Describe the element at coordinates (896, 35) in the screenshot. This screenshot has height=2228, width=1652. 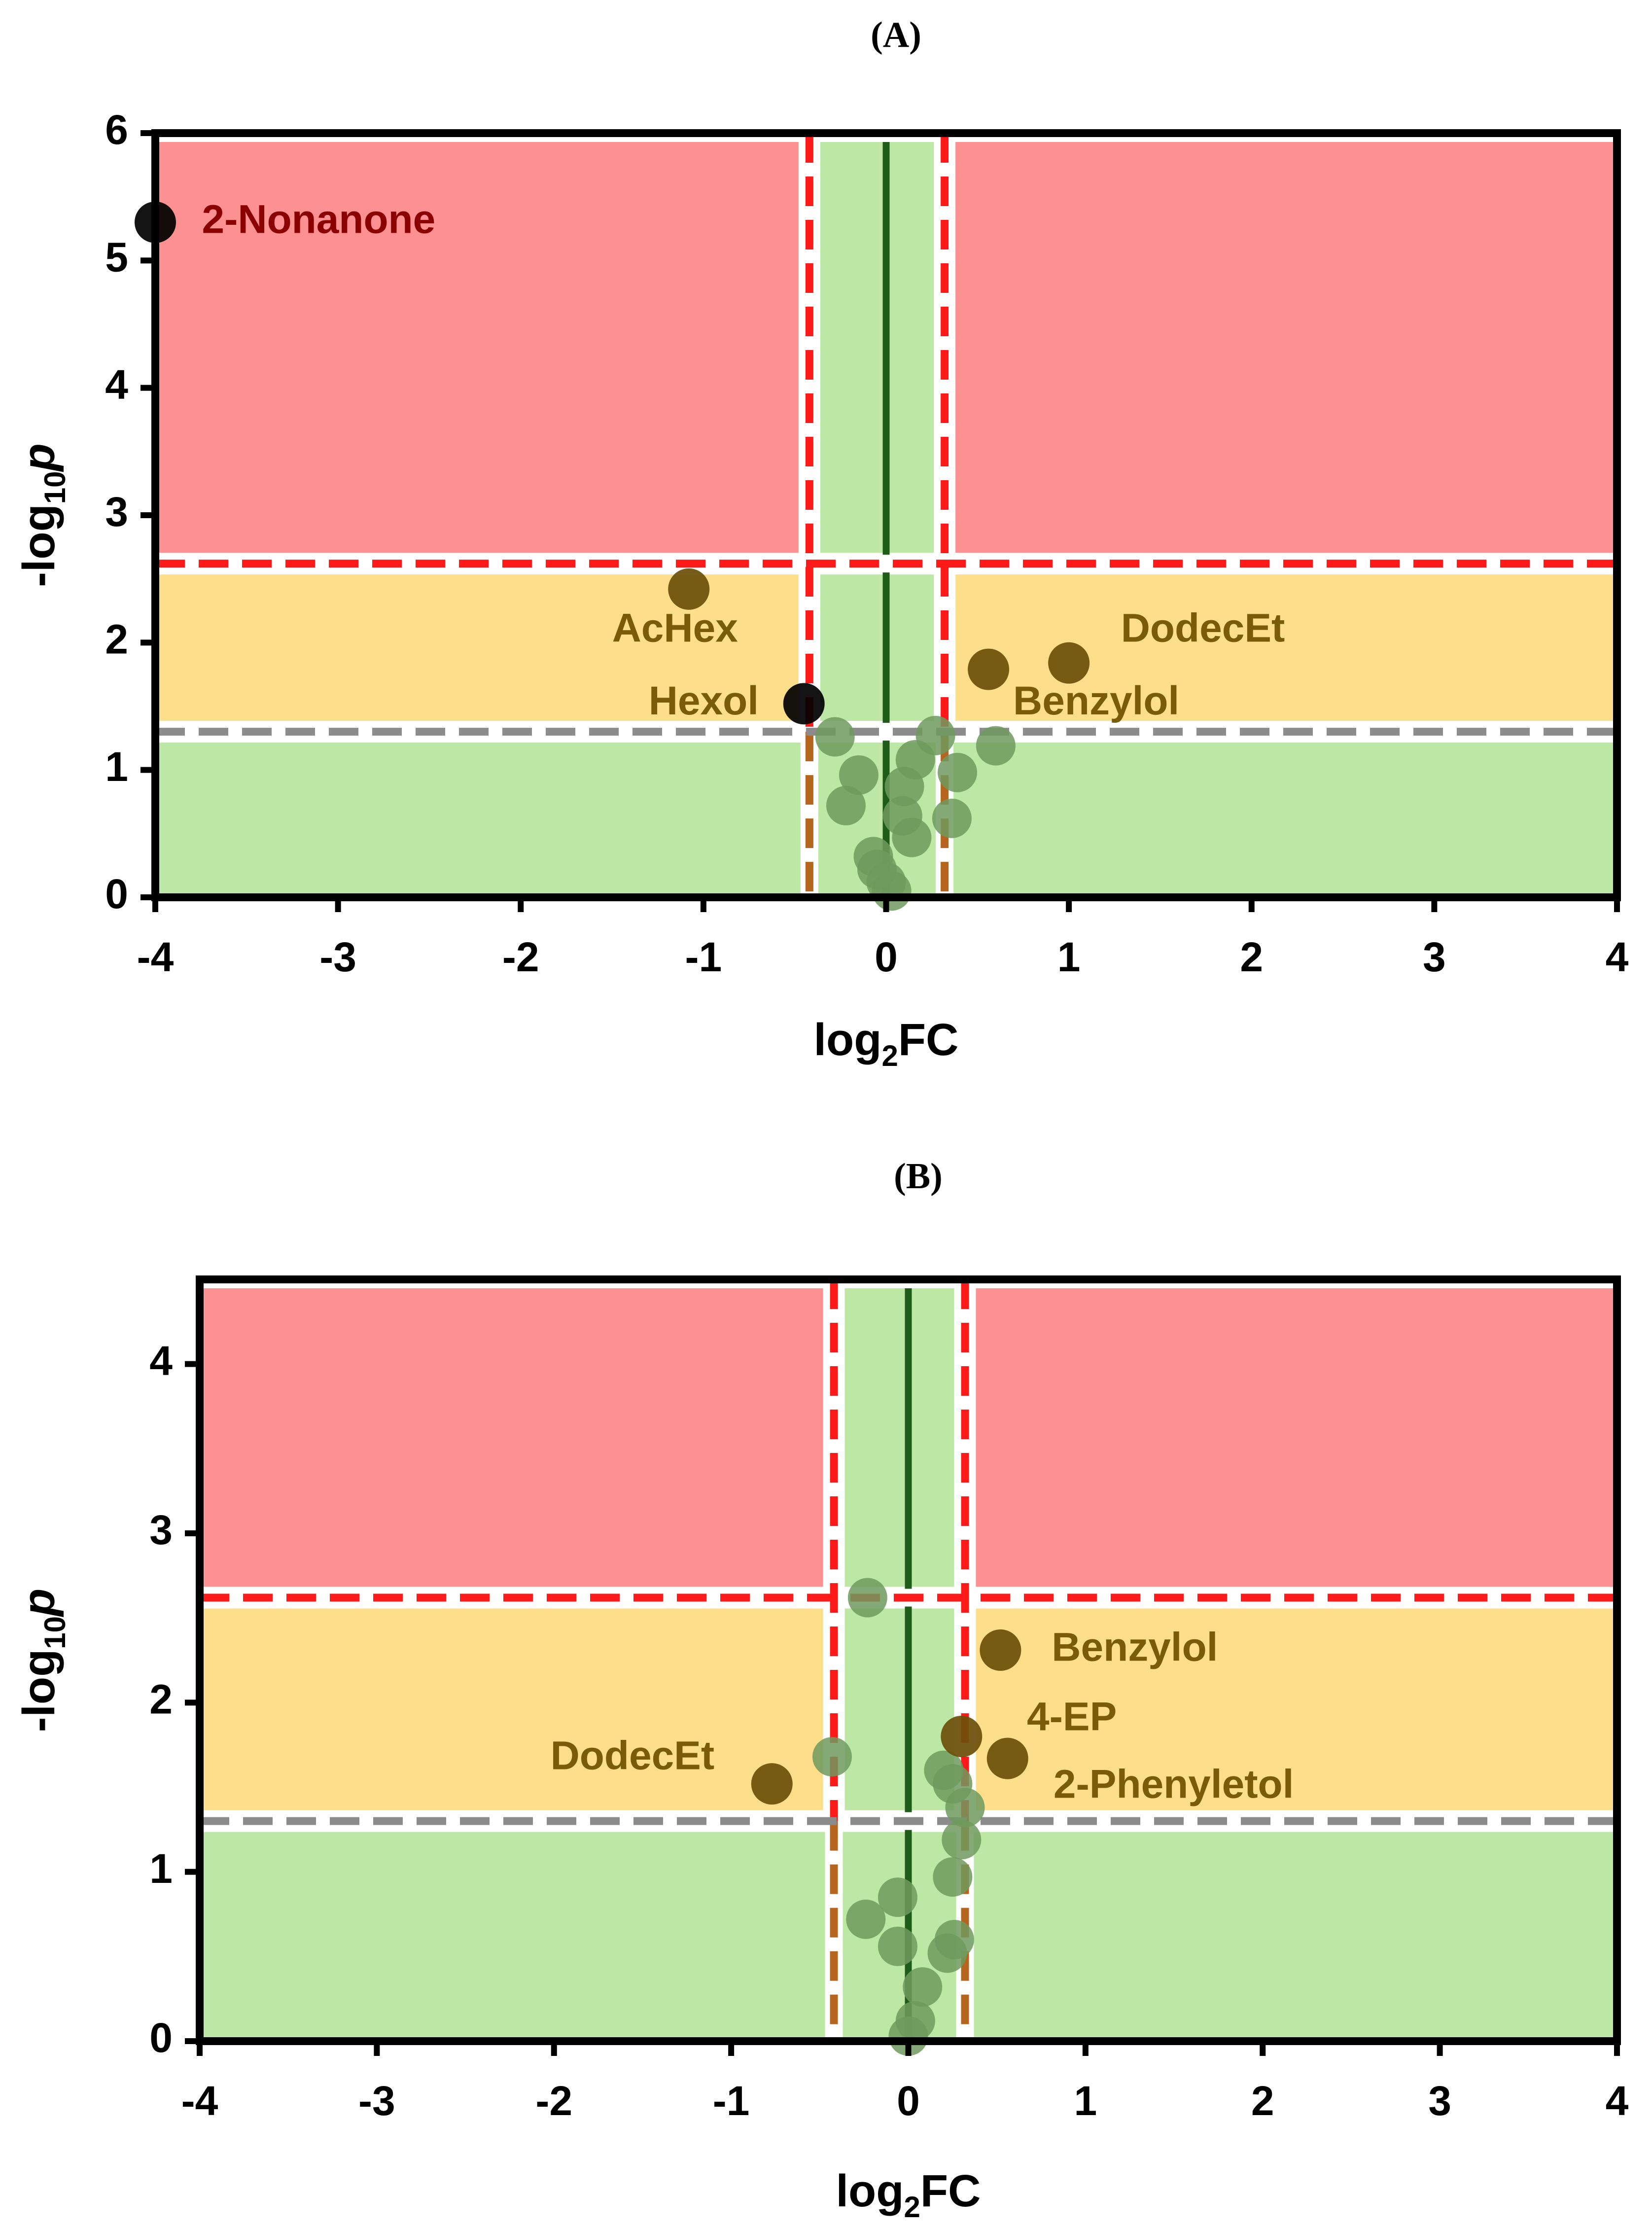
I see `panel-title: (A)` at that location.